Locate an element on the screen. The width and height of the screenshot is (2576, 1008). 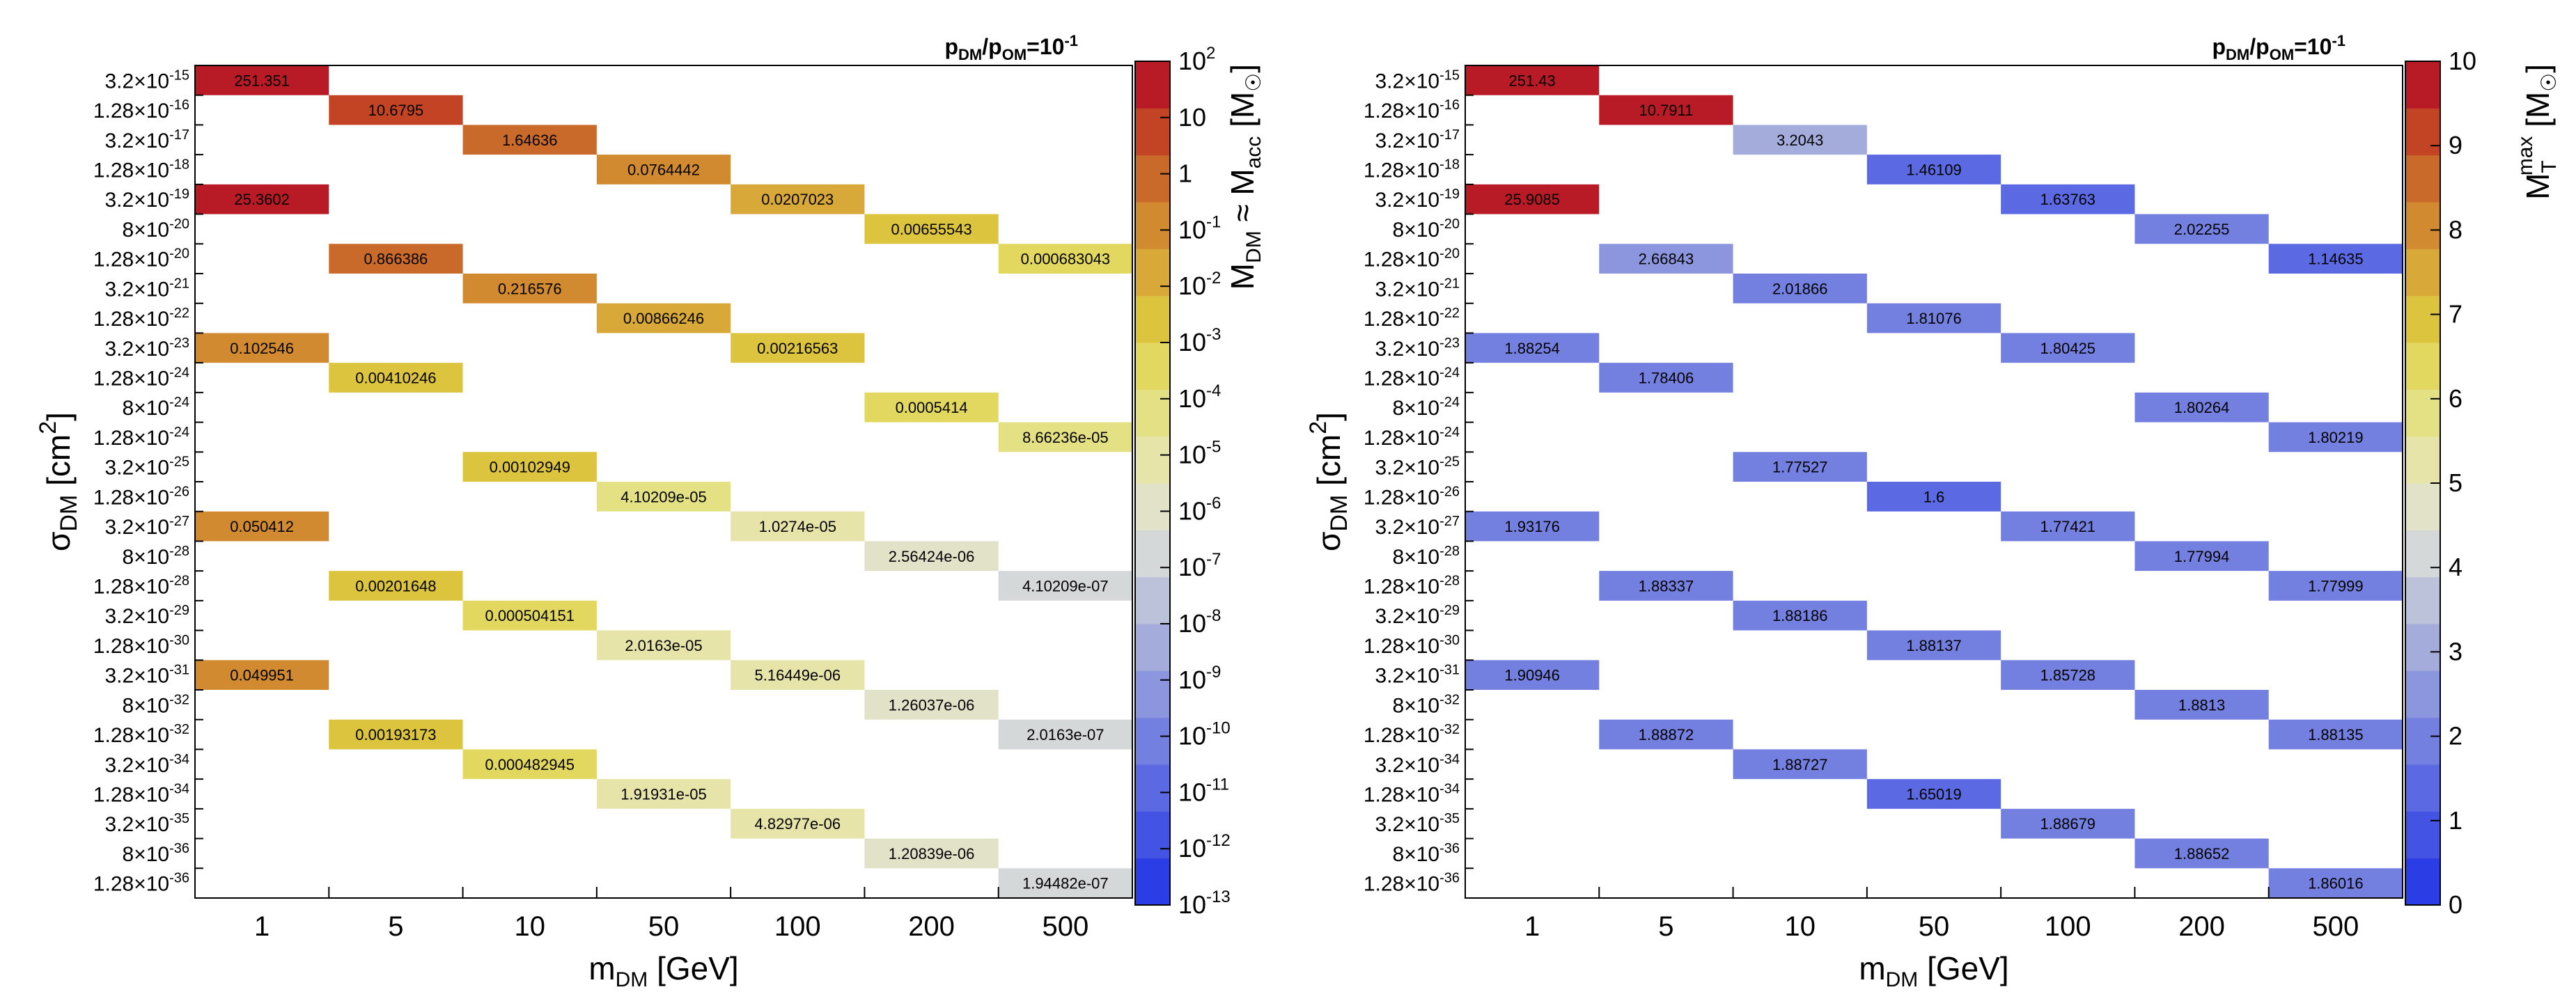
left-cell-value-label: 4.10209e-05 is located at coordinates (663, 496).